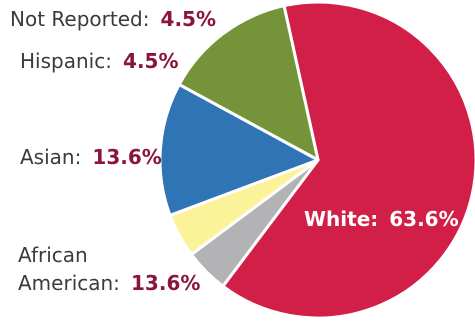 The height and width of the screenshot is (325, 475). Describe the element at coordinates (109, 269) in the screenshot. I see `slice-label-african-american: African American: 13.6%` at that location.